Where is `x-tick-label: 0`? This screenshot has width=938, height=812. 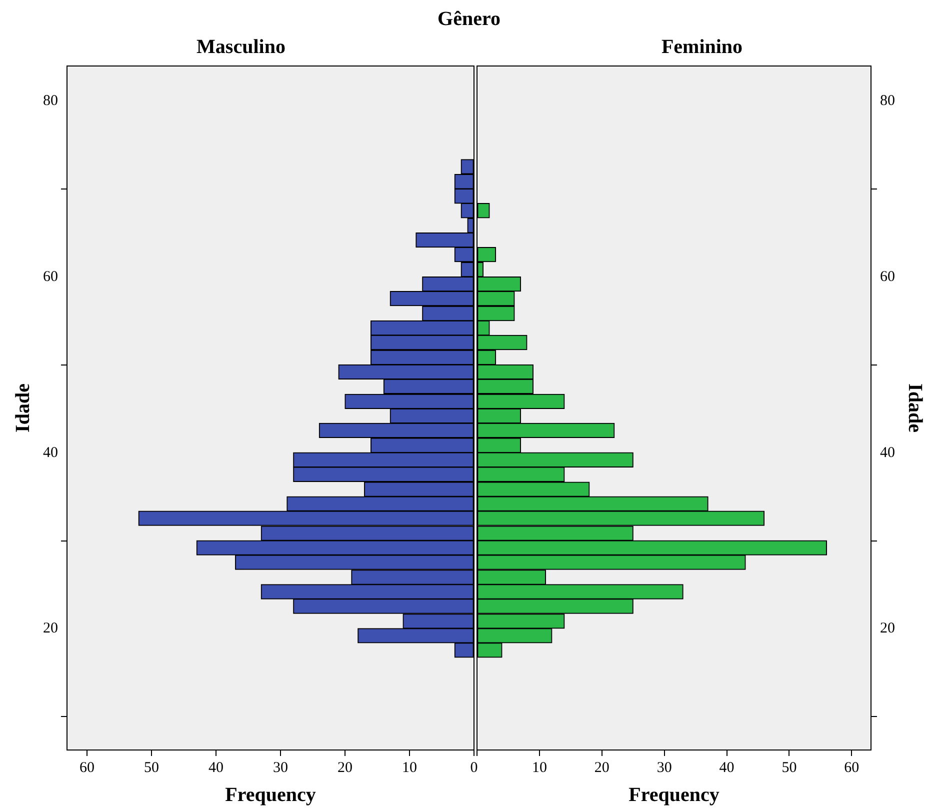 x-tick-label: 0 is located at coordinates (474, 768).